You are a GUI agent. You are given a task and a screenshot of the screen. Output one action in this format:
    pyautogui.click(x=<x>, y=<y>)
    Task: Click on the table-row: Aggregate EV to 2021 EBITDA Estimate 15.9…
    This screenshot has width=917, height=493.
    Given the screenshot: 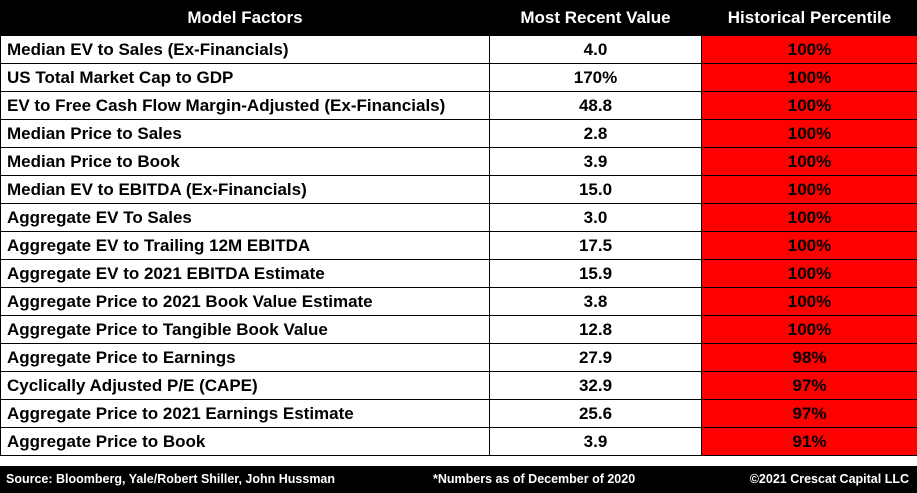 What is the action you would take?
    pyautogui.click(x=458, y=273)
    